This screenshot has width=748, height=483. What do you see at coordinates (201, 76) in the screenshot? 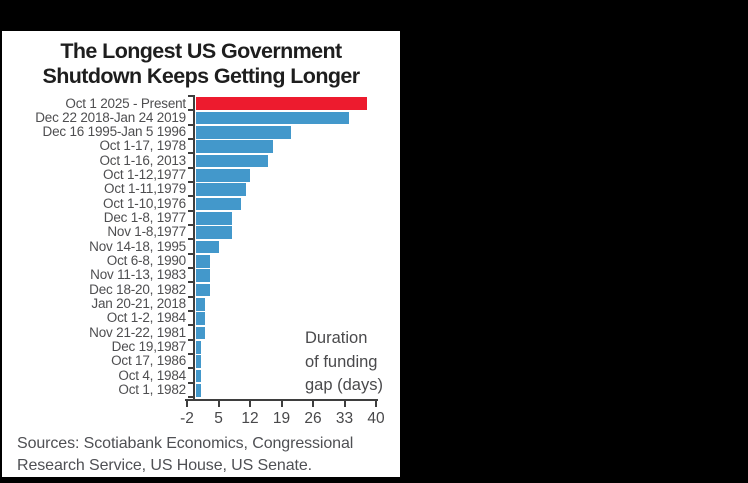
I see `chart-title-line-2: Shutdown Keeps Getting Longer` at bounding box center [201, 76].